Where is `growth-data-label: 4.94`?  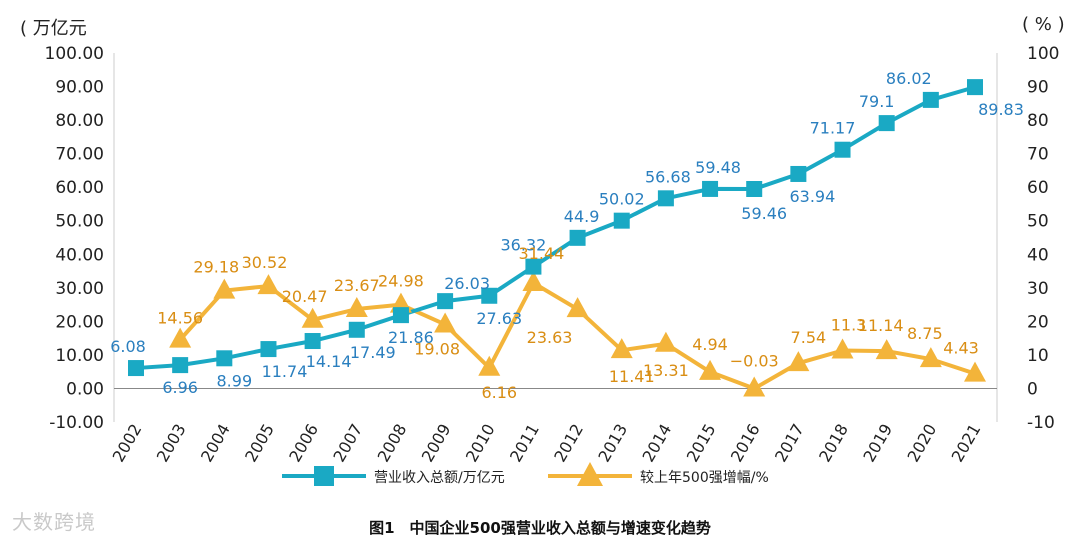
growth-data-label: 4.94 is located at coordinates (710, 344).